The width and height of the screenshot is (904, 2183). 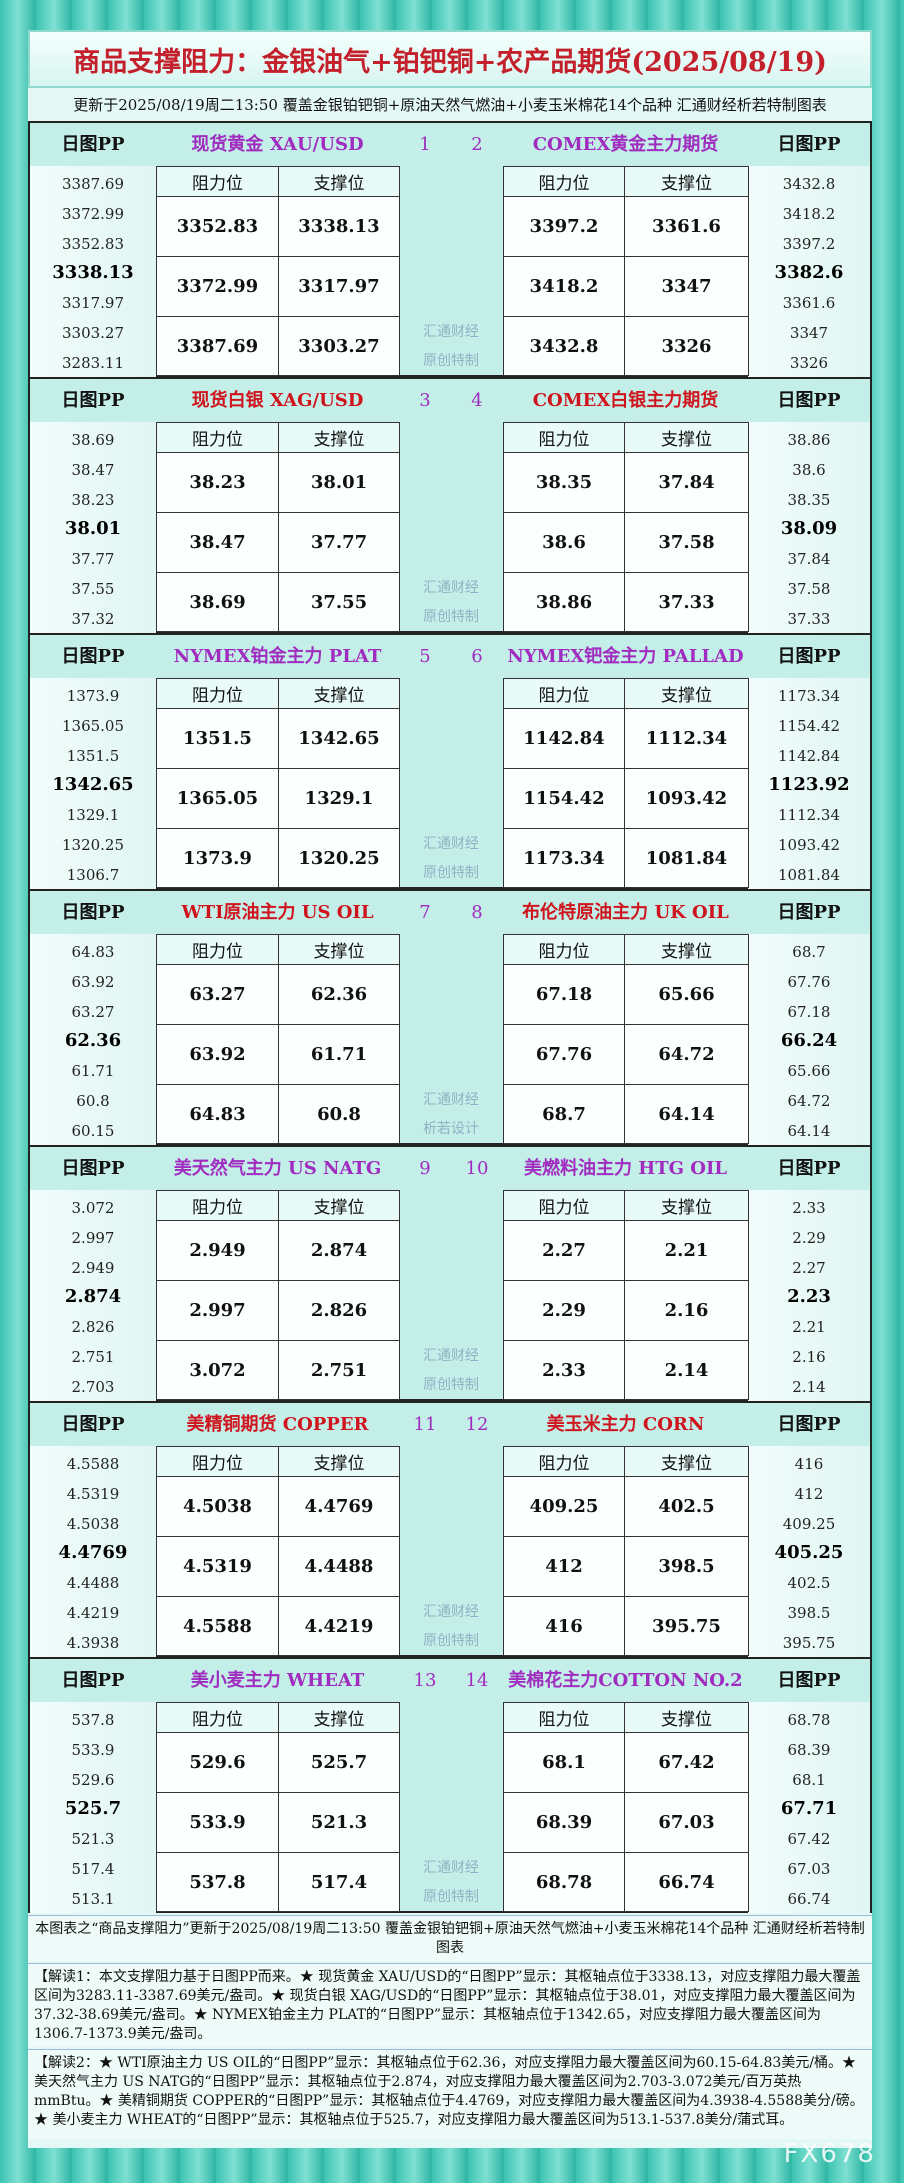 What do you see at coordinates (809, 618) in the screenshot?
I see `pp-value: 37.33` at bounding box center [809, 618].